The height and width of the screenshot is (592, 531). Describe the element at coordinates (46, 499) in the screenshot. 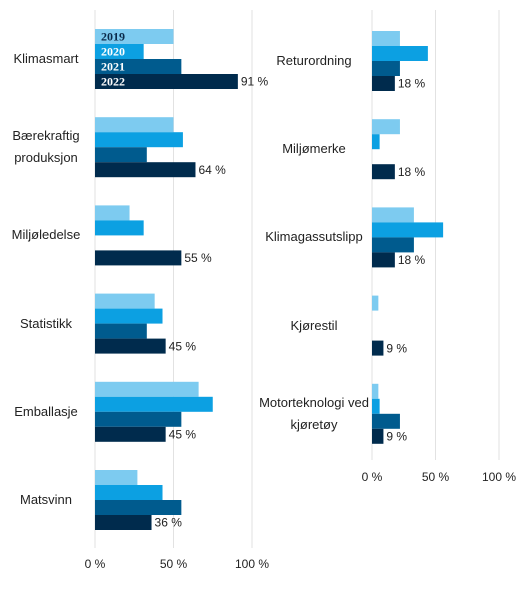

I see `category-label: Matsvinn` at that location.